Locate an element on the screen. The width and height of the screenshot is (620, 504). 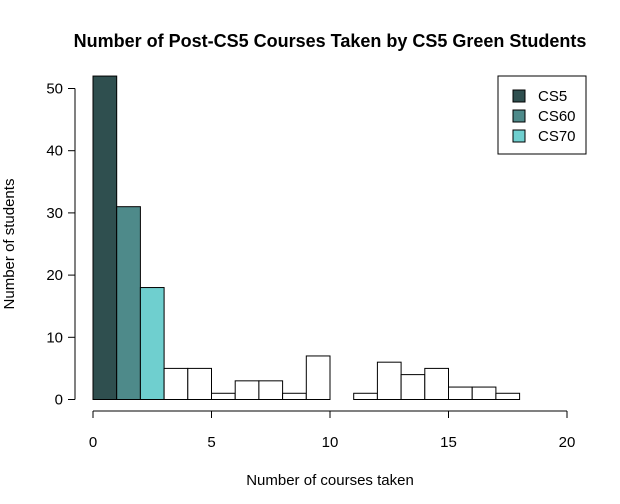
x-tick-label: 5 is located at coordinates (211, 442).